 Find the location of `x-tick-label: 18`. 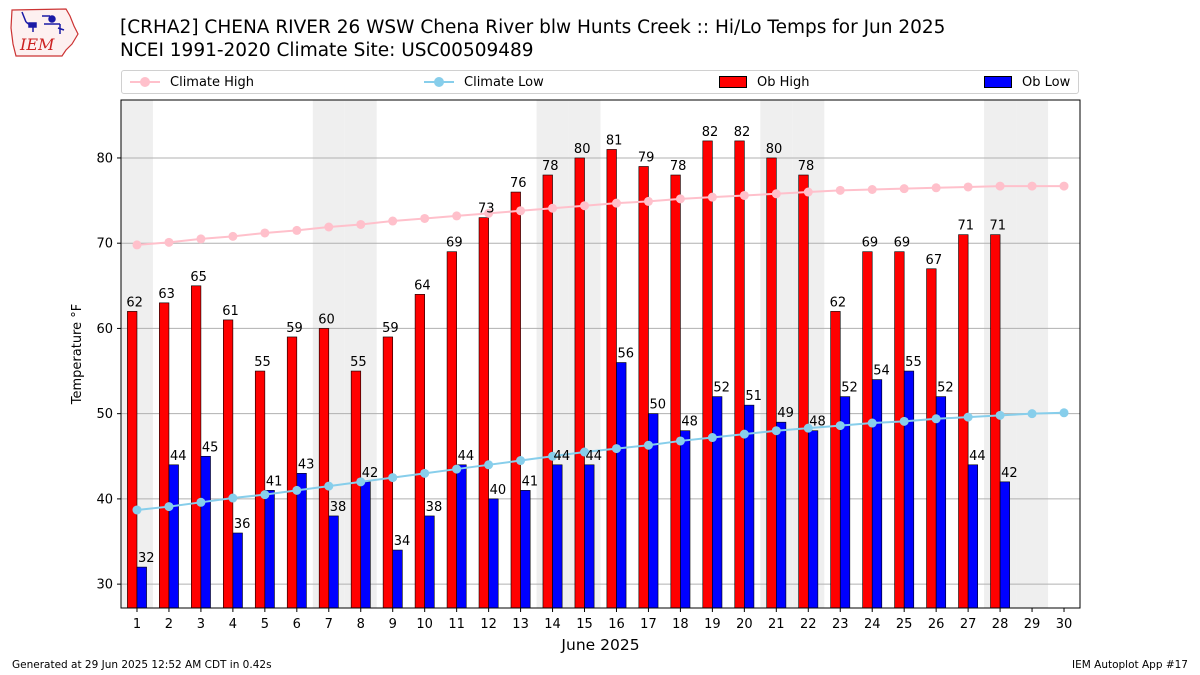

x-tick-label: 18 is located at coordinates (680, 624).